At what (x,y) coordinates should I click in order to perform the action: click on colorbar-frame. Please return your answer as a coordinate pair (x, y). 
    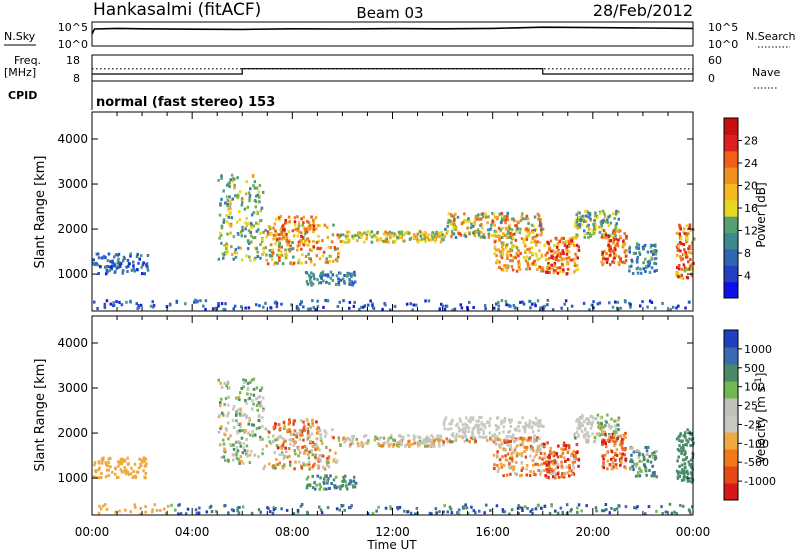
    Looking at the image, I should click on (731, 415).